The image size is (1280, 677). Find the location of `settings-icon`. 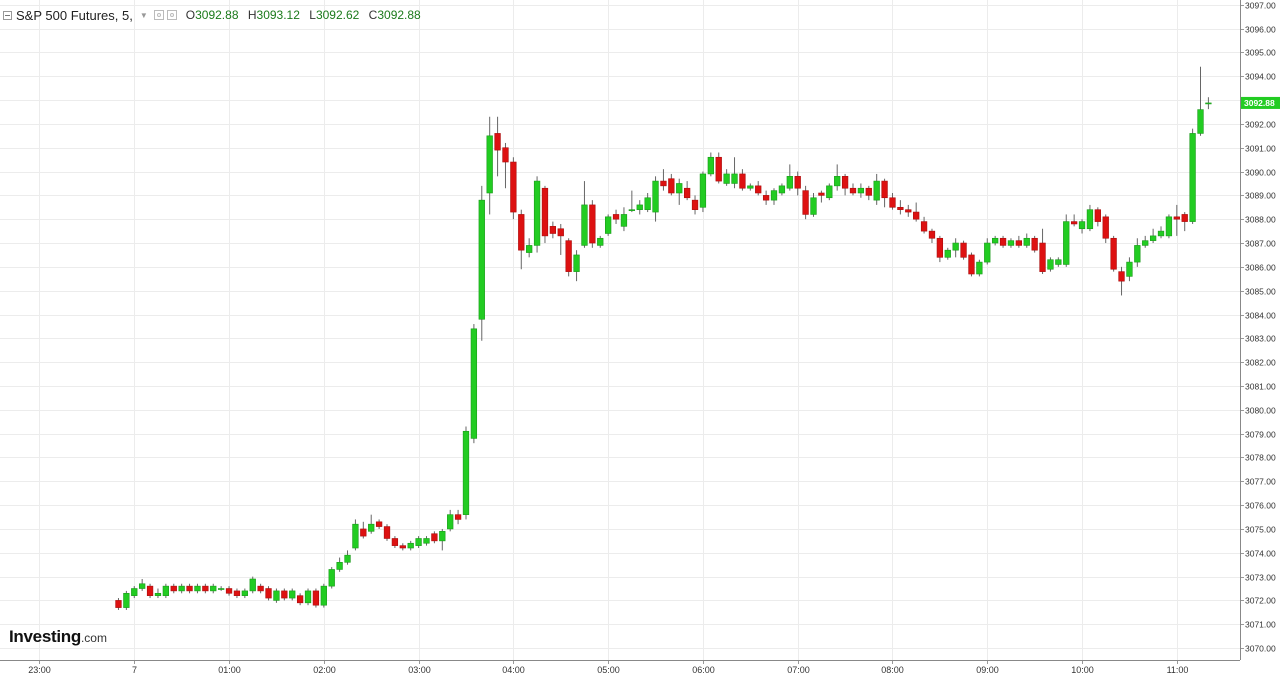

settings-icon is located at coordinates (158, 15).